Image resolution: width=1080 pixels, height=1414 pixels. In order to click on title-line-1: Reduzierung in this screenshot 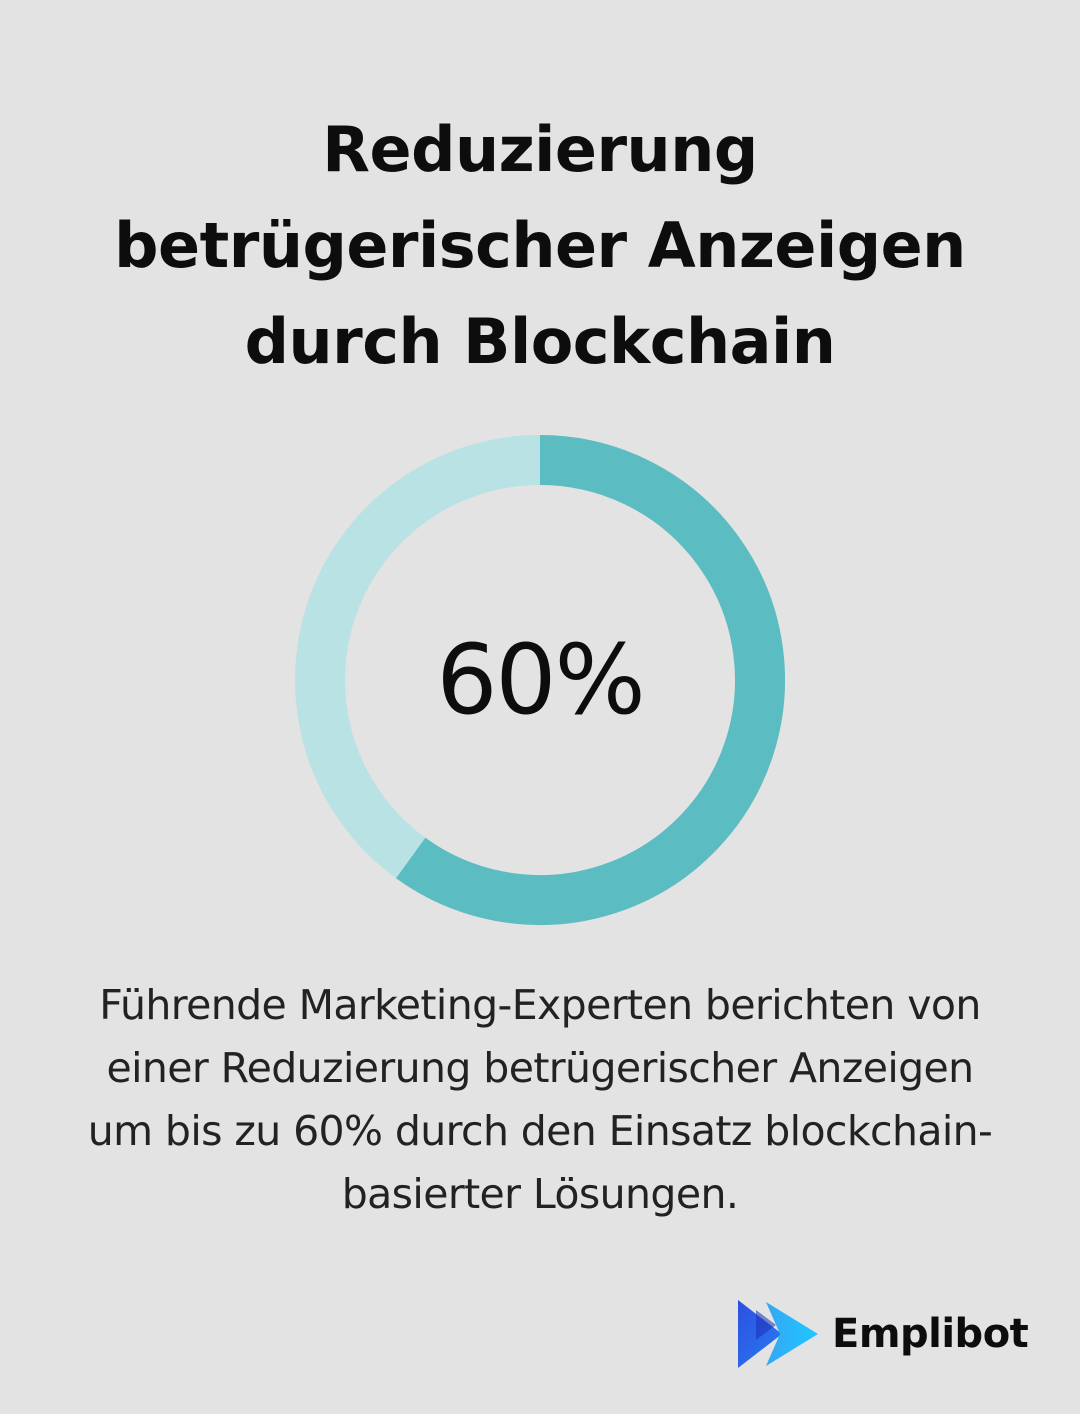, I will do `click(540, 149)`.